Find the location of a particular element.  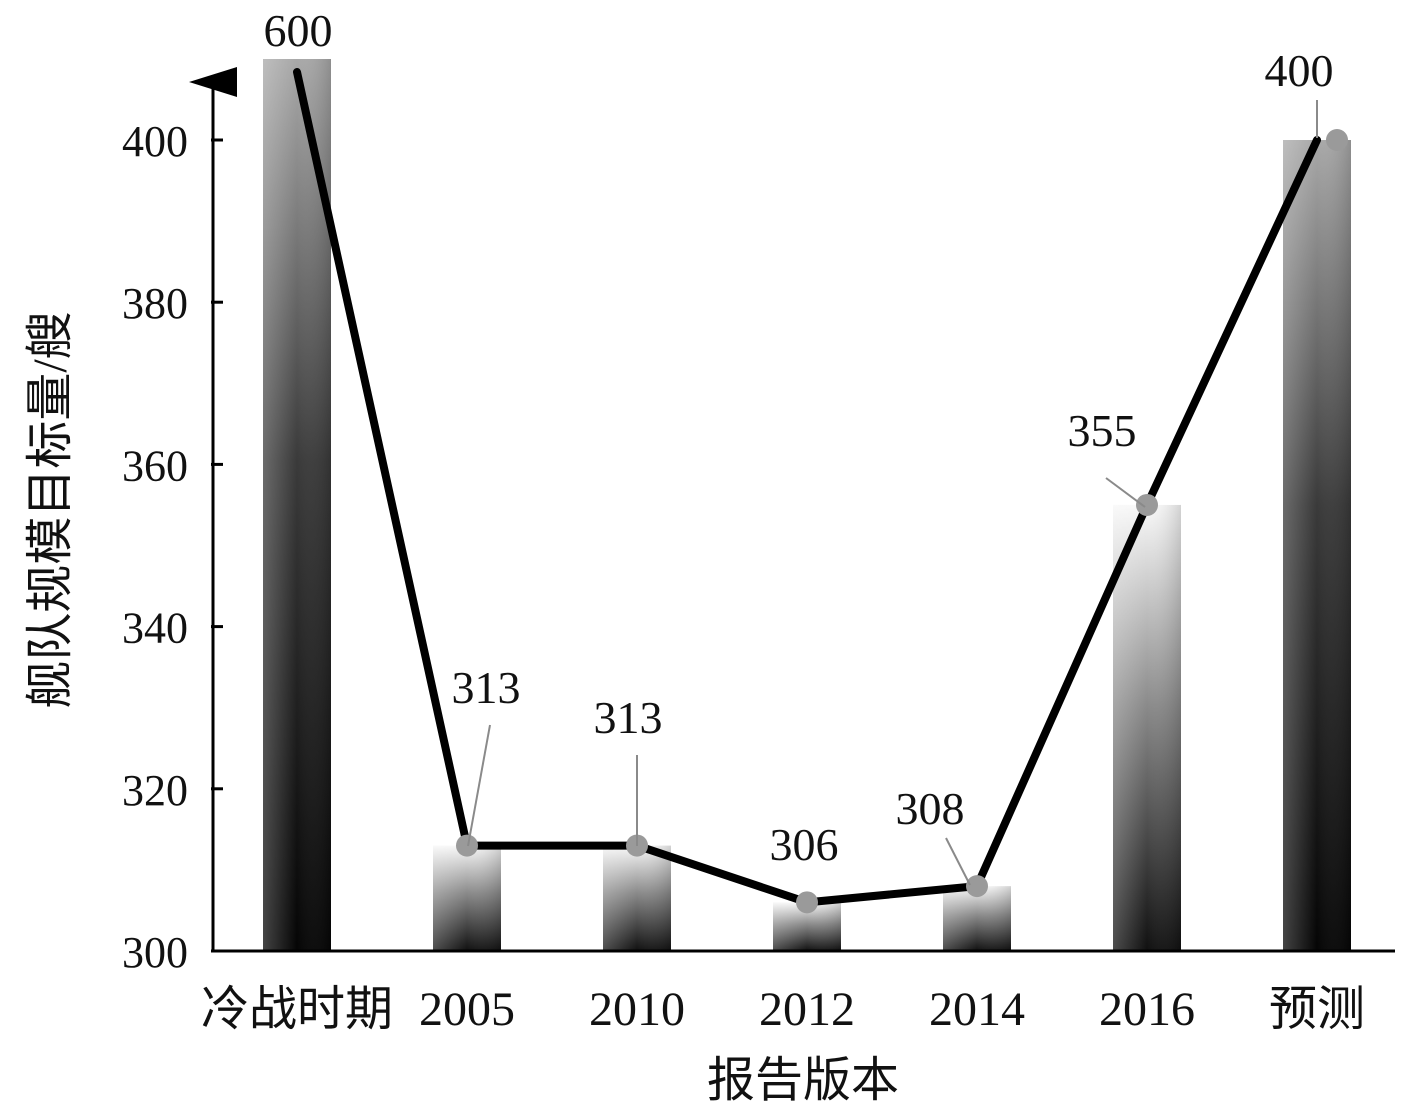

x-category-label: 预测 is located at coordinates (1317, 1009).